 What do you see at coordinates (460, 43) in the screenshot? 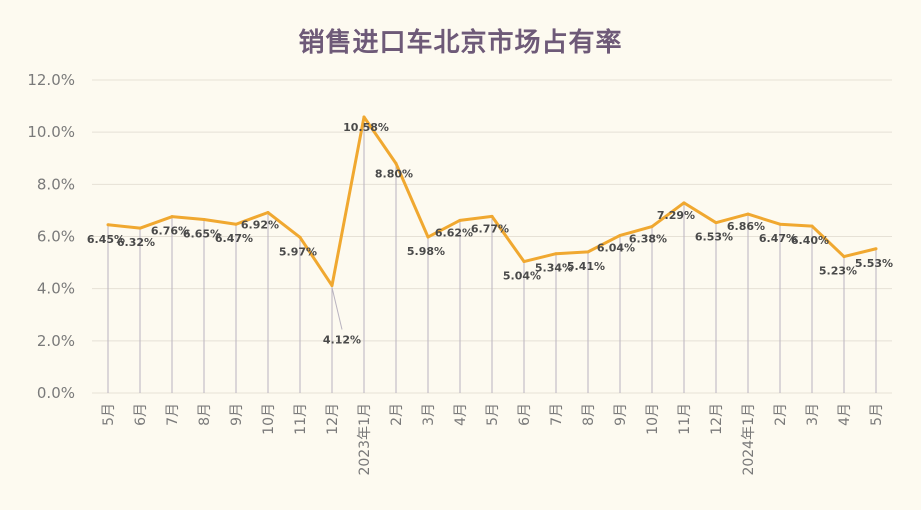
I see `chart-title: 销售进口车北京市场占有率` at bounding box center [460, 43].